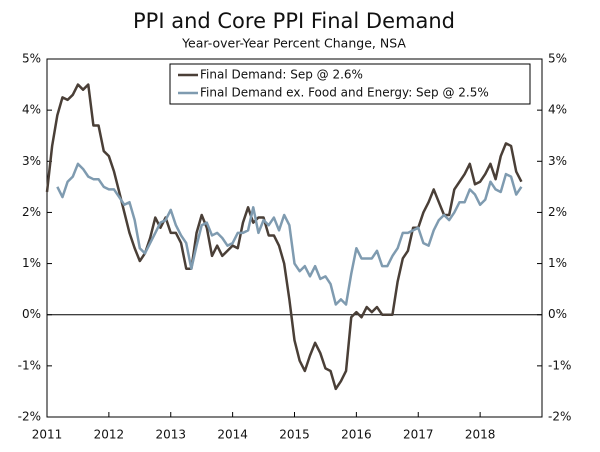 Image resolution: width=600 pixels, height=452 pixels. Describe the element at coordinates (294, 21) in the screenshot. I see `chart-title: PPI and Core PPI Final Demand` at that location.